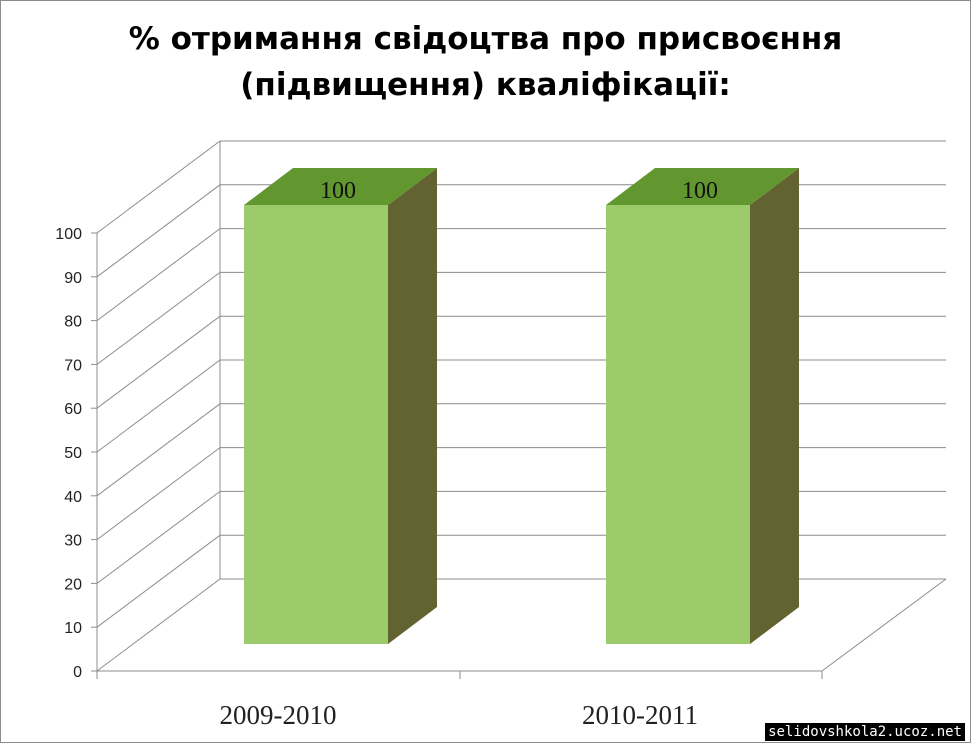  I want to click on y-tick-label: 60, so click(73, 409).